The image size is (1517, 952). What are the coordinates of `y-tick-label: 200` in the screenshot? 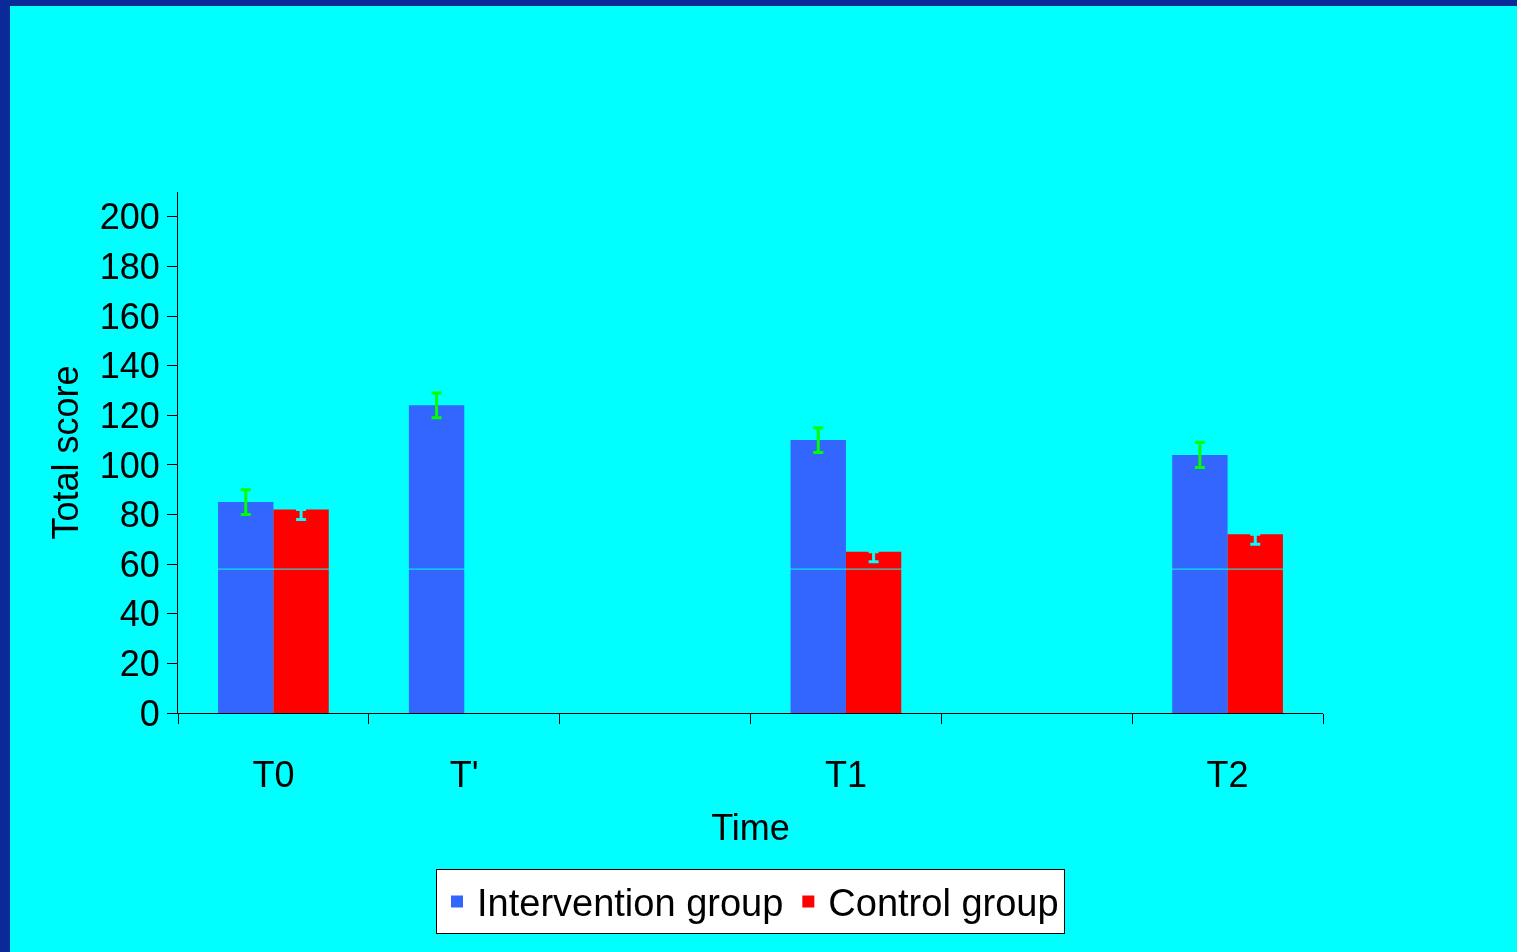 It's located at (129, 217).